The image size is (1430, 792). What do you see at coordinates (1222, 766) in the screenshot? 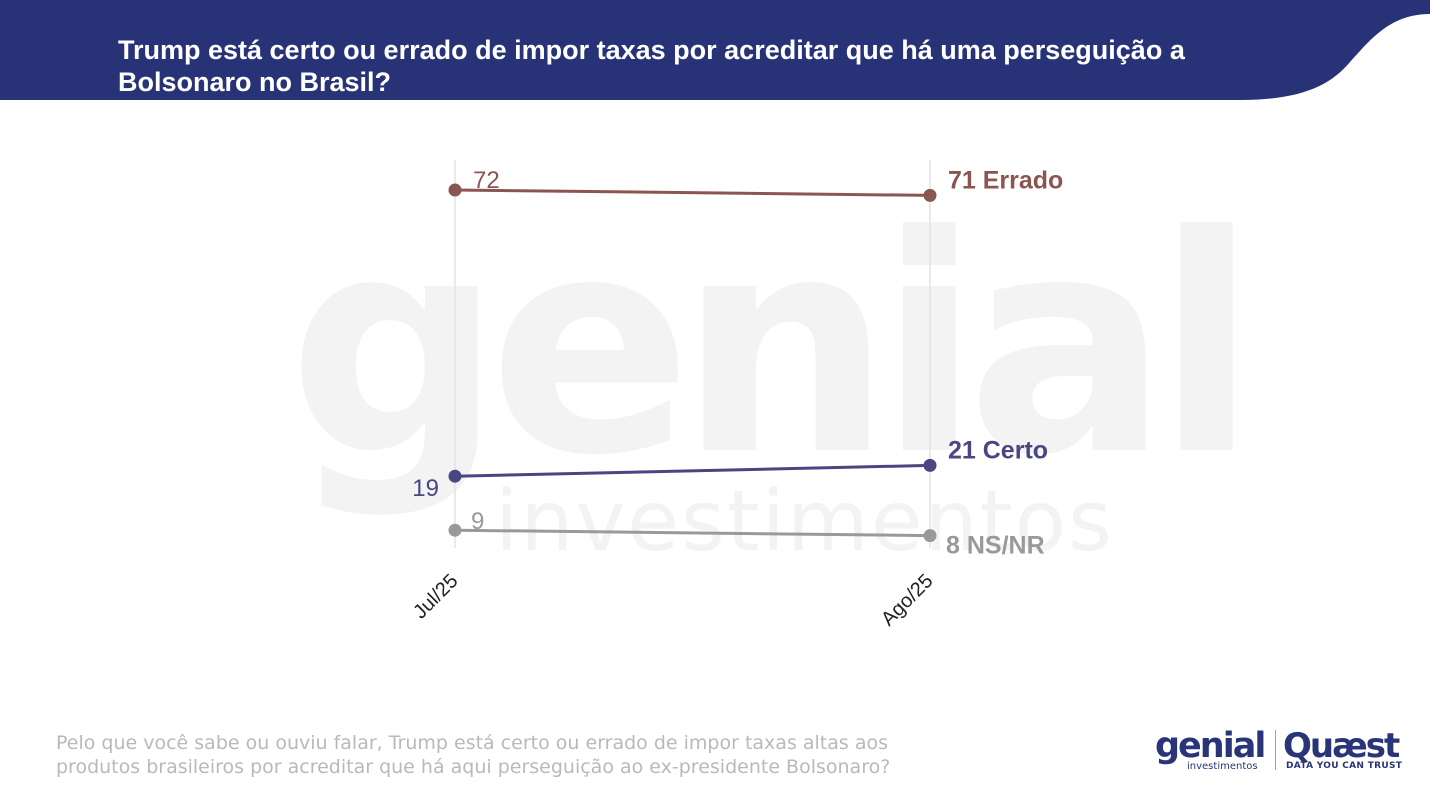
I see `genial-logo-subtitle: investimentos` at bounding box center [1222, 766].